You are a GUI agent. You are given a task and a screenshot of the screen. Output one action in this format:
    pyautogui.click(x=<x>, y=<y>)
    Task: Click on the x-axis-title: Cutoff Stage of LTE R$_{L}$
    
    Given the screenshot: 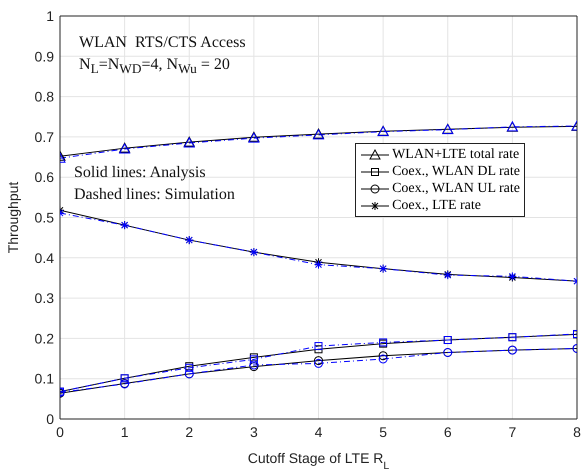 What is the action you would take?
    pyautogui.click(x=319, y=460)
    